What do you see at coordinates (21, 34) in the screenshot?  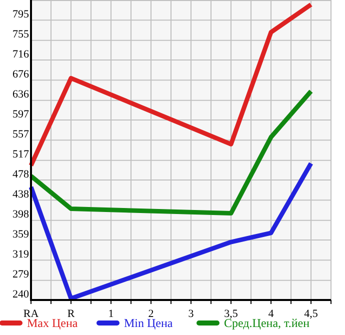 I see `y-tick-label: 755` at bounding box center [21, 34].